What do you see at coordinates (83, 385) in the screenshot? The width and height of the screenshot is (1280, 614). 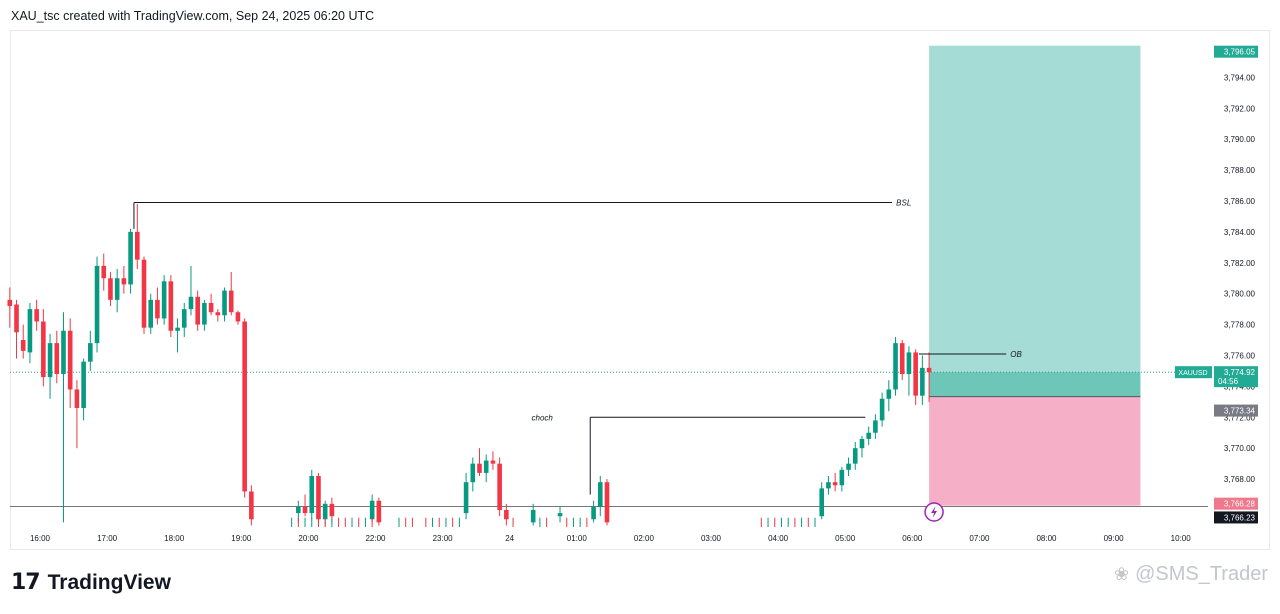 I see `candle-11-body` at bounding box center [83, 385].